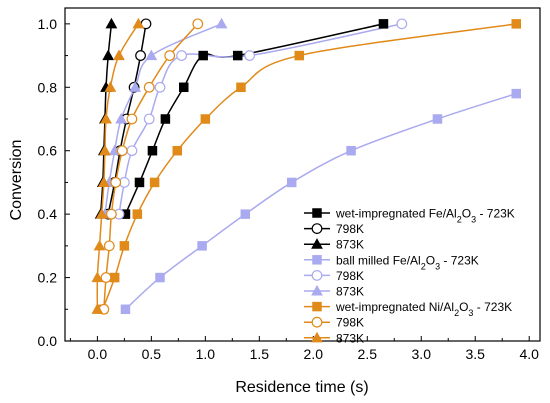 Image resolution: width=550 pixels, height=403 pixels. What do you see at coordinates (423, 309) in the screenshot?
I see `legend-entry-label: wet-impregnated Ni/Al2O3 - 723K` at bounding box center [423, 309].